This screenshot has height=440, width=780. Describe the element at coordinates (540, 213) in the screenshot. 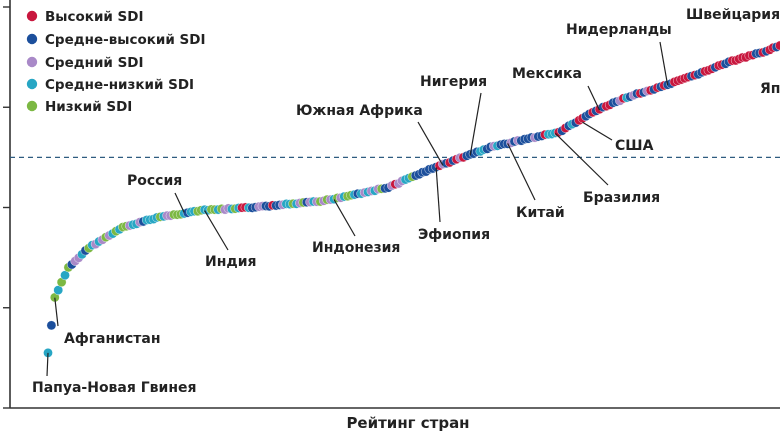

I see `annotation-label: Китай` at that location.